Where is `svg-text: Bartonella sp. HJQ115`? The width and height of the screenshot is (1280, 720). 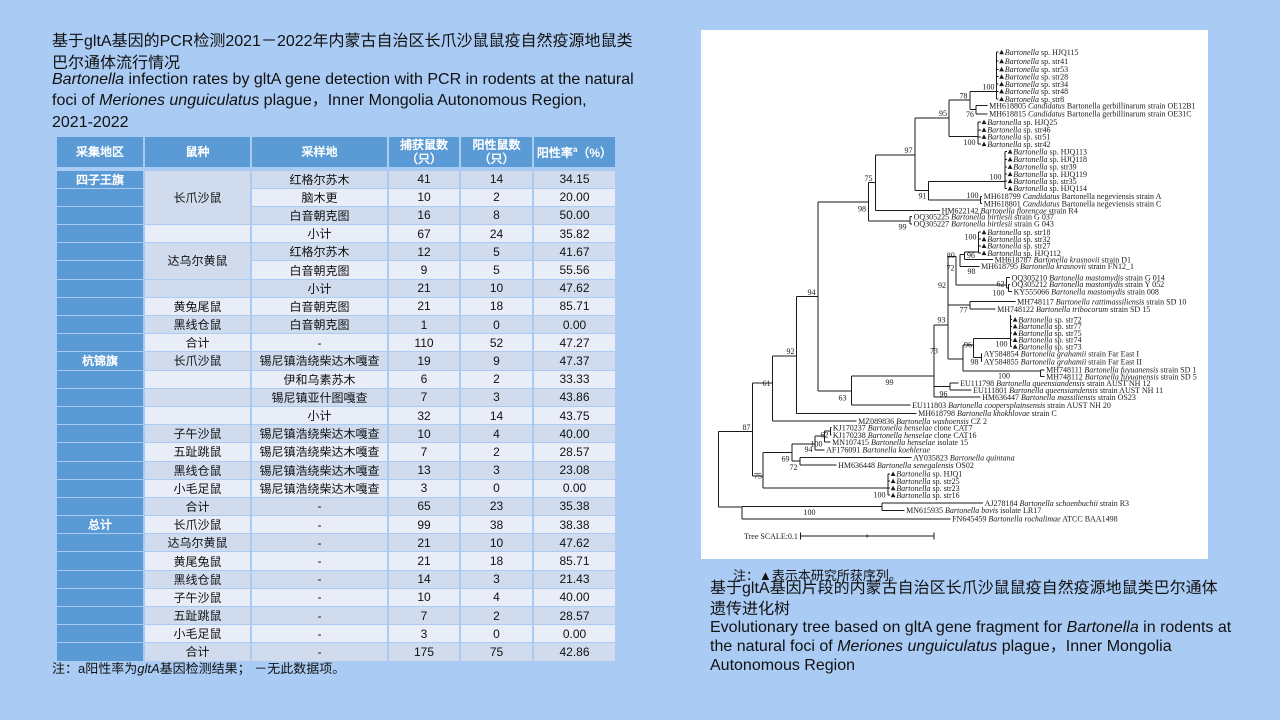
svg-text: Bartonella sp. HJQ115 is located at coordinates (1041, 52).